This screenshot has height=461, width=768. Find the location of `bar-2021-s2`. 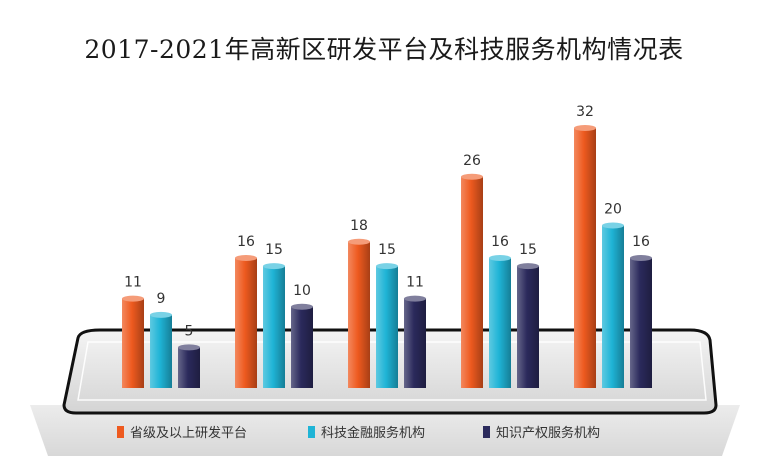

bar-2021-s2 is located at coordinates (641, 323).